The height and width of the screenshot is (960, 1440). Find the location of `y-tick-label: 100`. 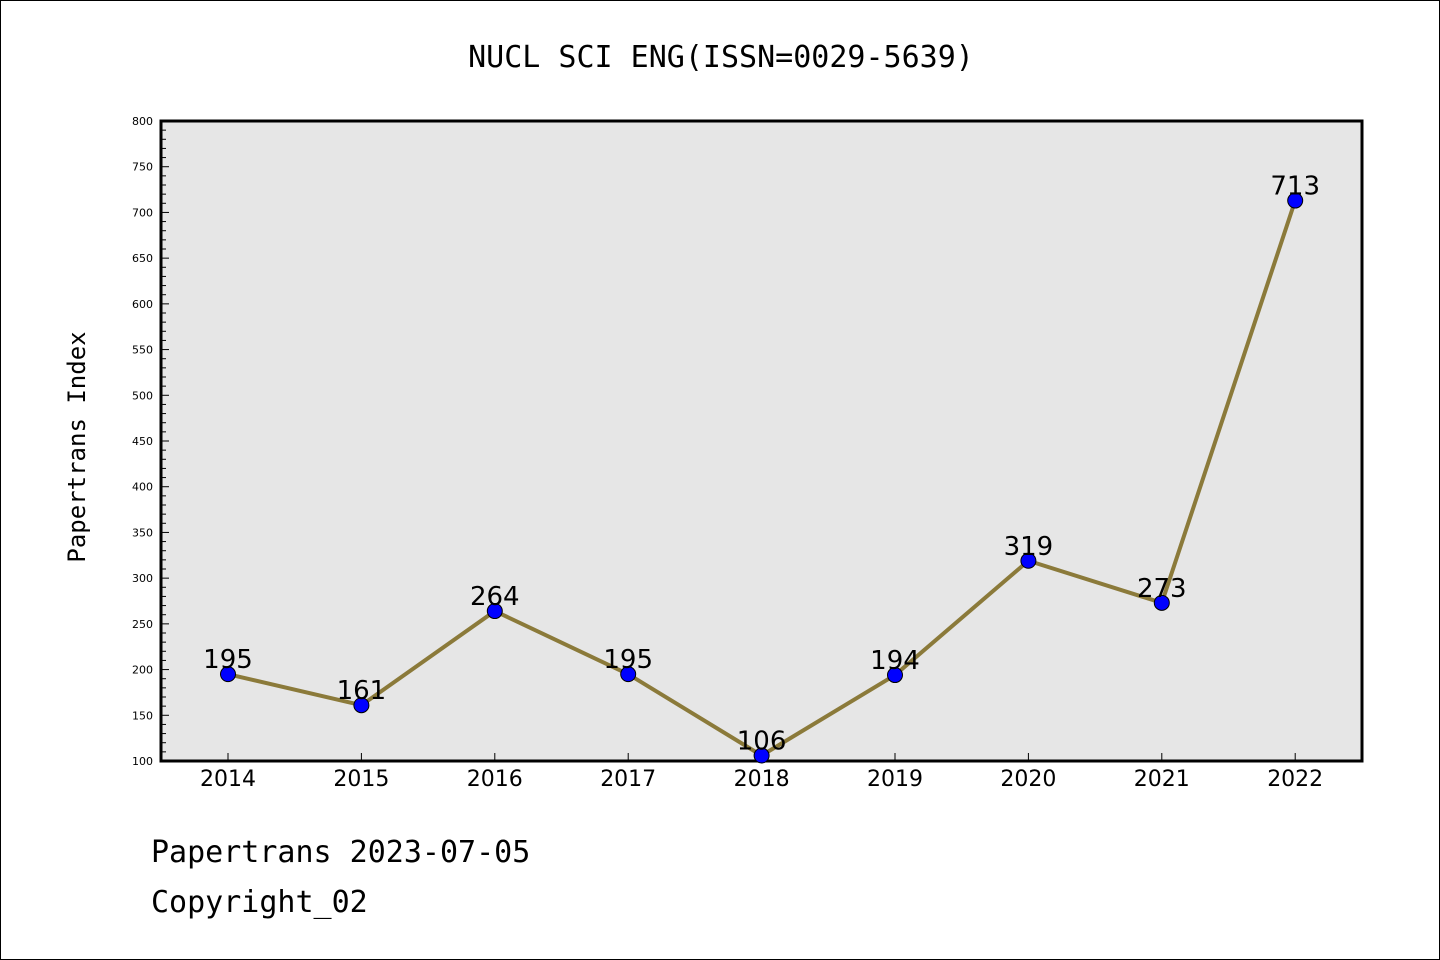

y-tick-label: 100 is located at coordinates (142, 761).